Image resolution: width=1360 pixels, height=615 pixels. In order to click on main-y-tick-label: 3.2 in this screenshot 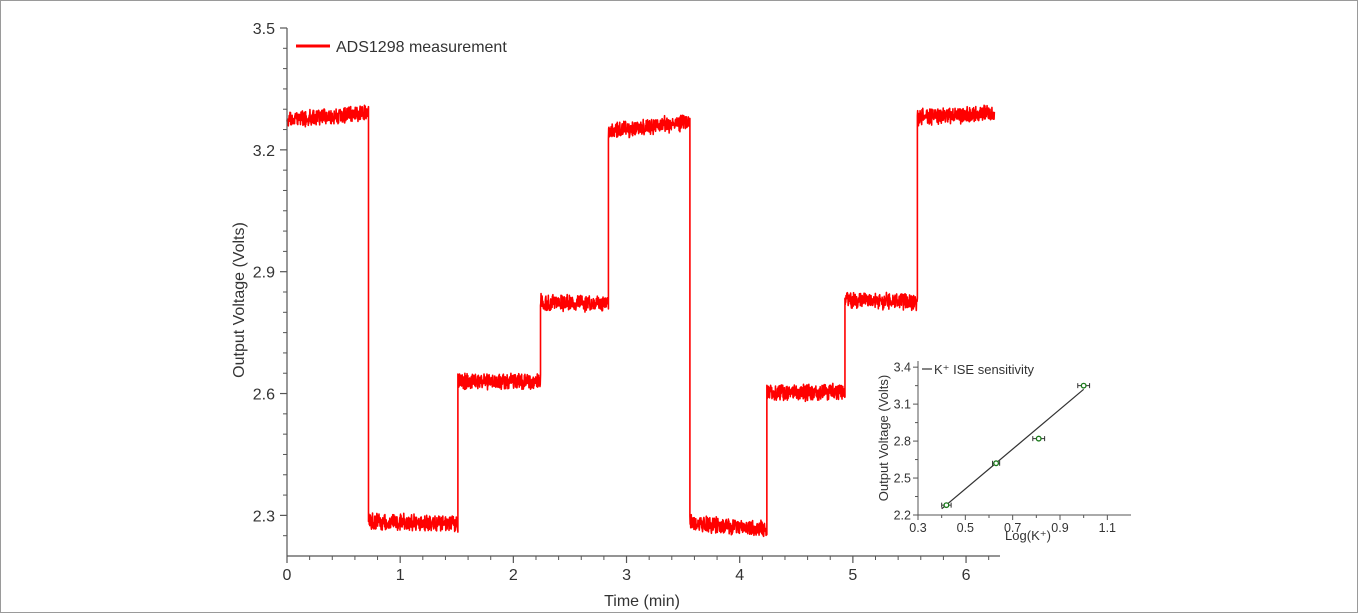, I will do `click(264, 151)`.